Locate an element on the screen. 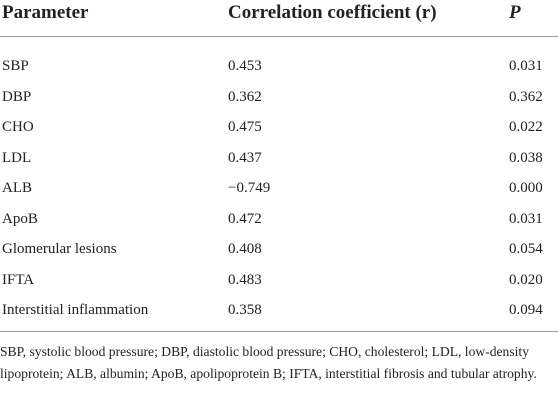 The height and width of the screenshot is (404, 558). table-cell: 0.475 is located at coordinates (245, 127).